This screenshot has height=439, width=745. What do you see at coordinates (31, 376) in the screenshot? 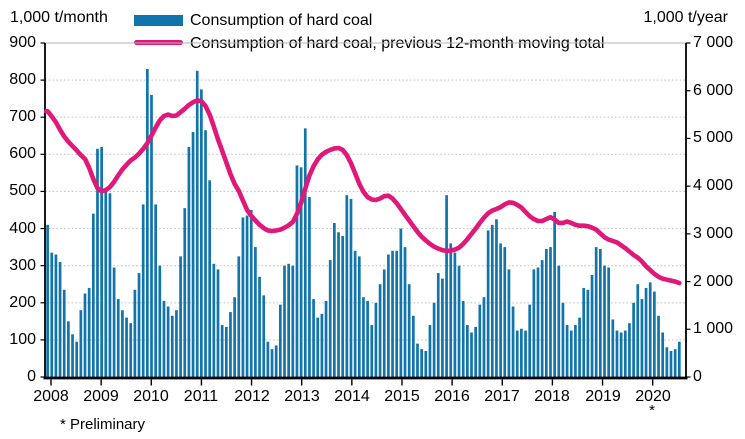
I see `left-axis-label: 0` at bounding box center [31, 376].